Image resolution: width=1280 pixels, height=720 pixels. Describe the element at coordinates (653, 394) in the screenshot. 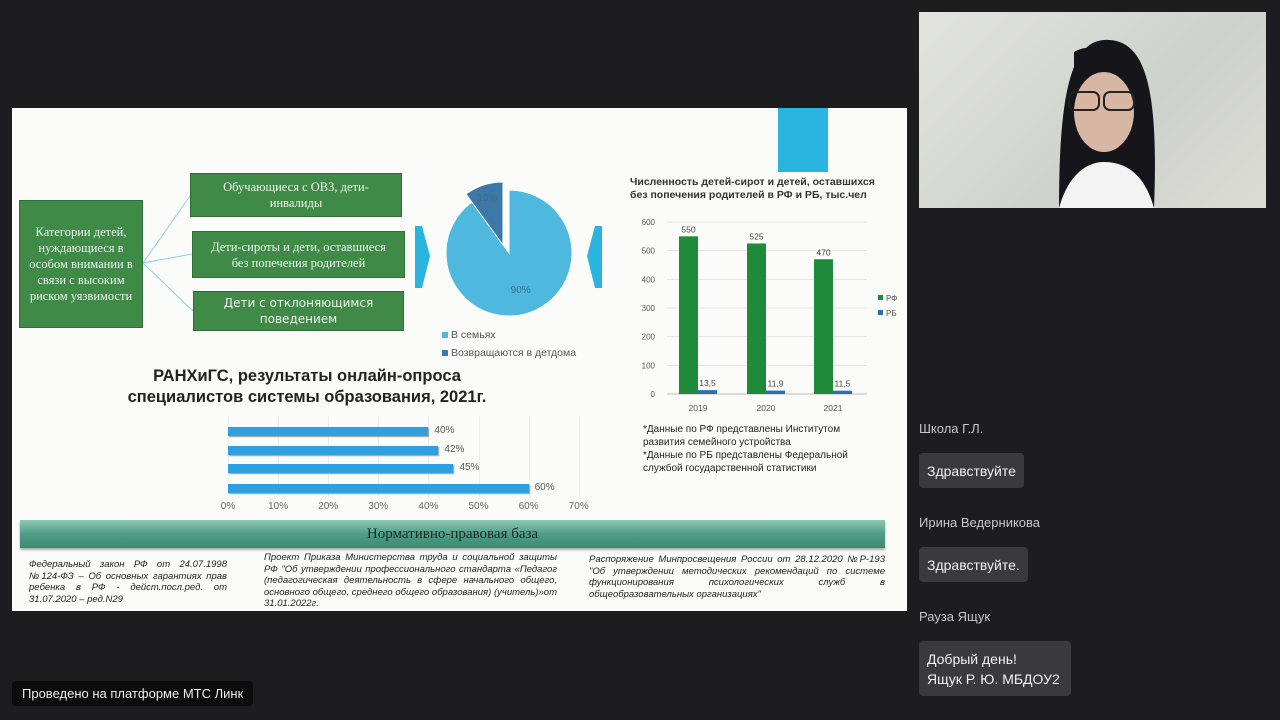

I see `y-tick-label: 0` at that location.